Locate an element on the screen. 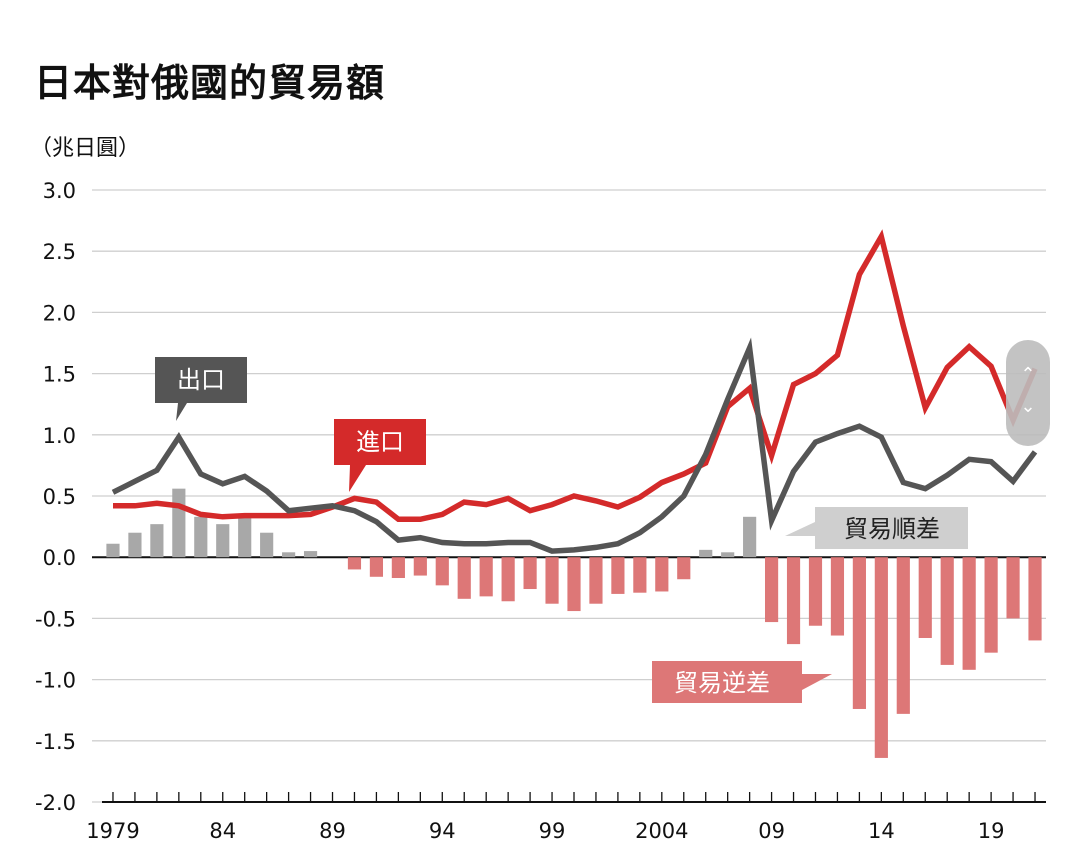  import-callout: 進口 is located at coordinates (380, 455).